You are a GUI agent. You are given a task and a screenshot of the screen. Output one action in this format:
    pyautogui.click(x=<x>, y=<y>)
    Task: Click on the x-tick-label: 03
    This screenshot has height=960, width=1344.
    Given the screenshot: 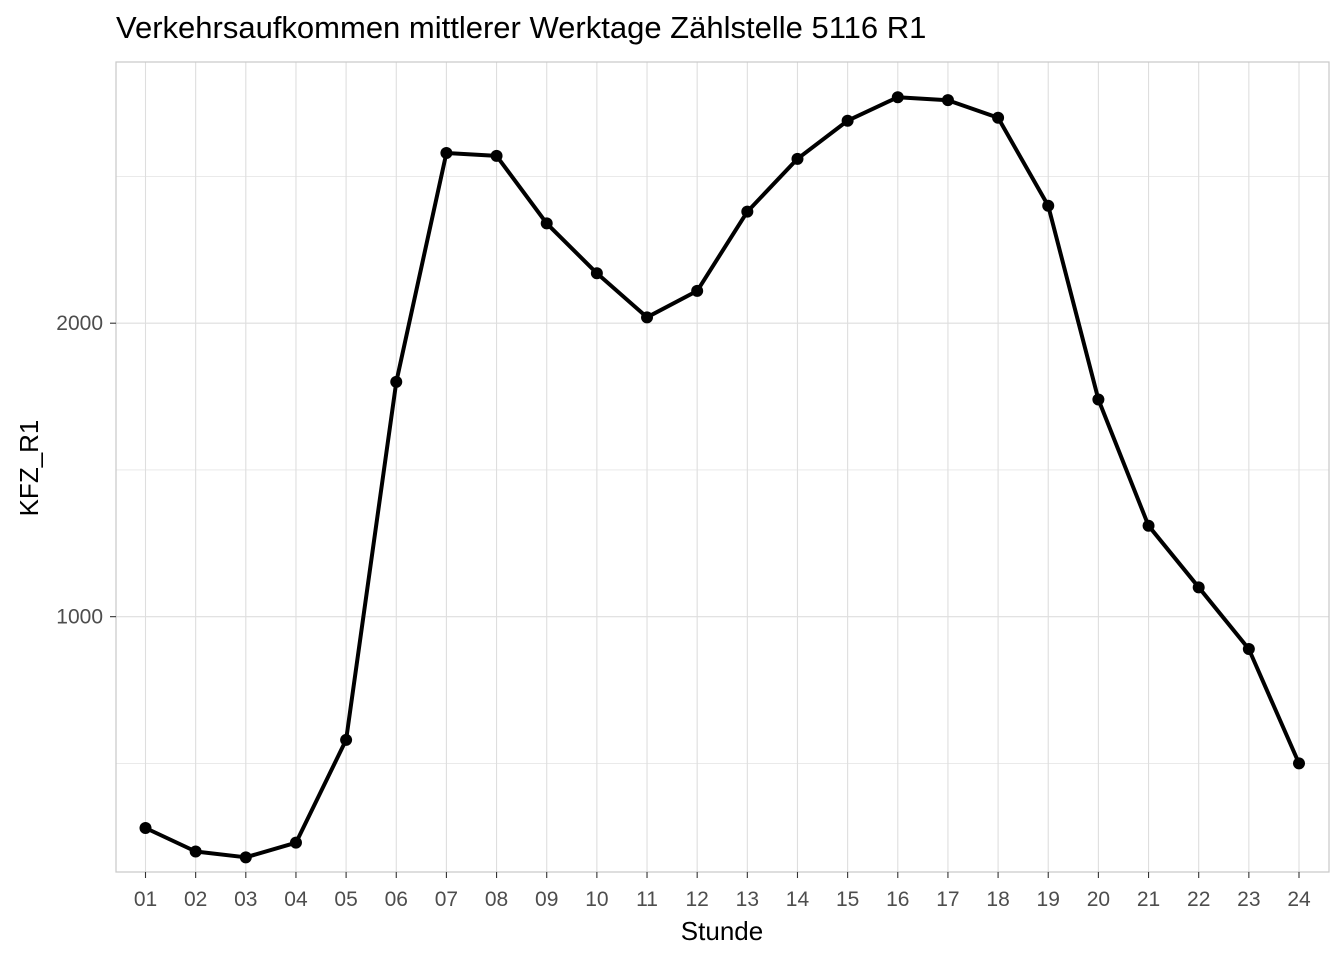 What is the action you would take?
    pyautogui.click(x=245, y=899)
    